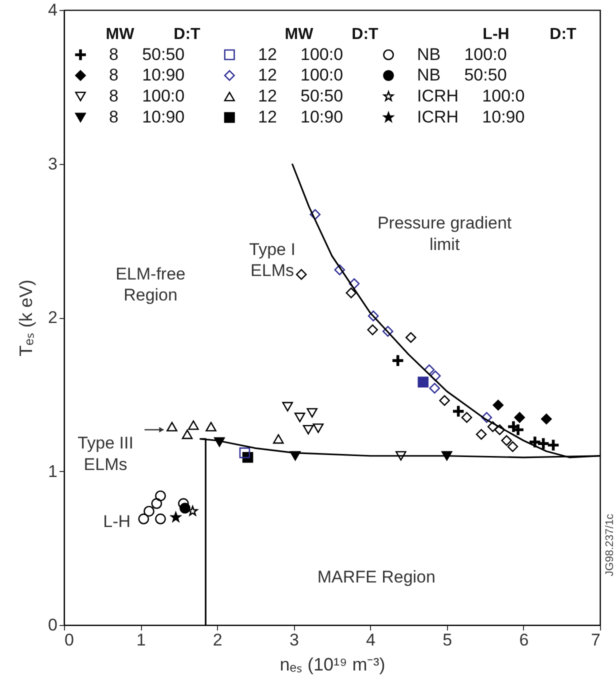  I want to click on x-tick-label: 7, so click(595, 640).